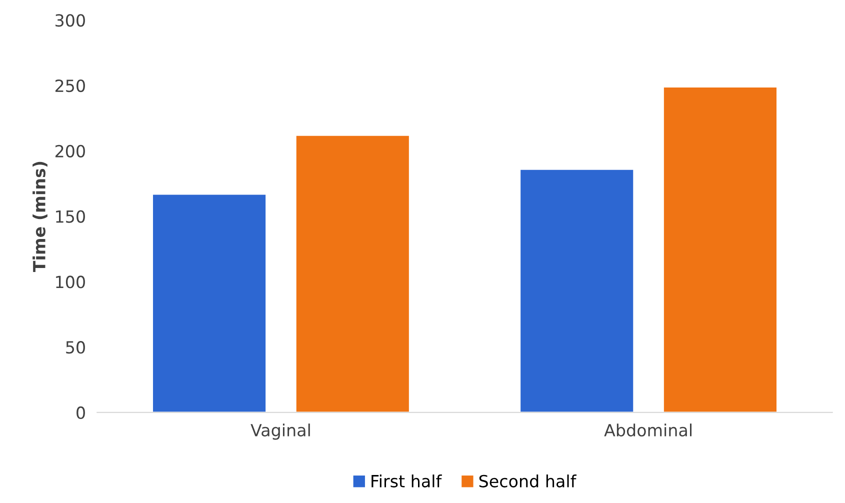 This screenshot has height=503, width=845. What do you see at coordinates (70, 282) in the screenshot?
I see `y-tick-label: 100` at bounding box center [70, 282].